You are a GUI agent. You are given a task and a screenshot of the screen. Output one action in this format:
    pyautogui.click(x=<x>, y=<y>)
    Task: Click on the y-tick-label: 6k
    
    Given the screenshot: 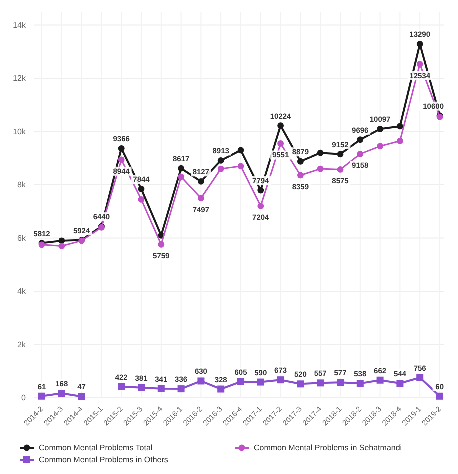 What is the action you would take?
    pyautogui.click(x=22, y=238)
    